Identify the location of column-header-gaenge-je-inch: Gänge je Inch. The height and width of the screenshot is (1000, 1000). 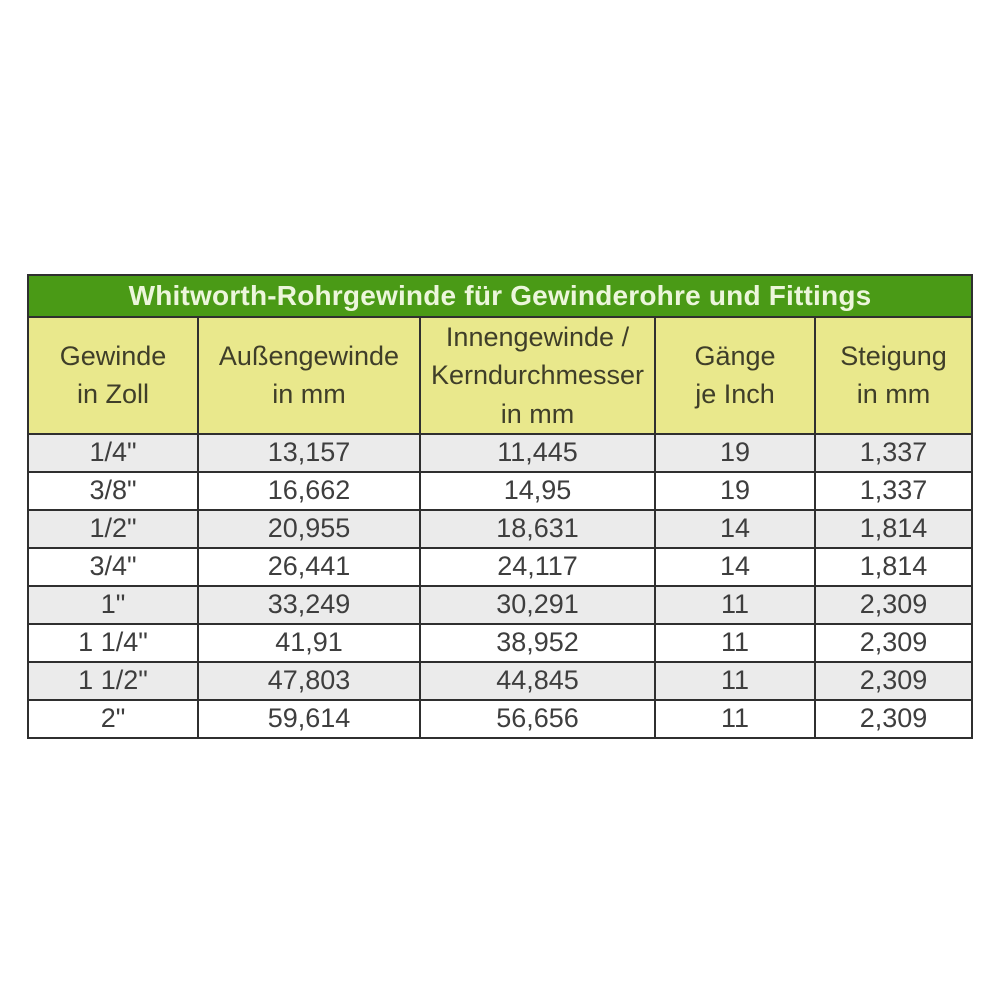
(735, 375).